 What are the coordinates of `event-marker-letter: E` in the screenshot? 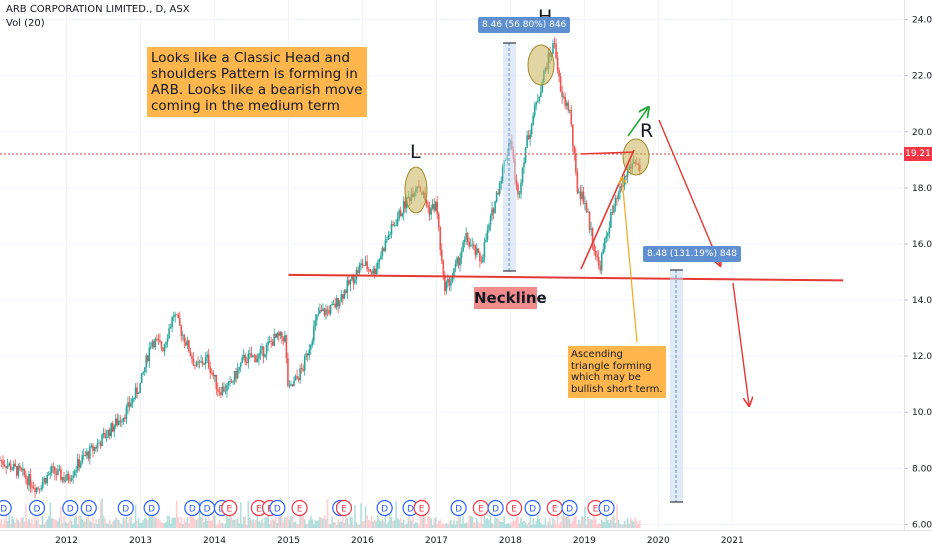 It's located at (344, 510).